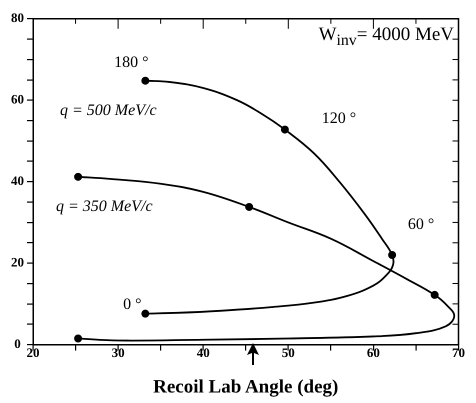  I want to click on annotation: 120 °, so click(339, 118).